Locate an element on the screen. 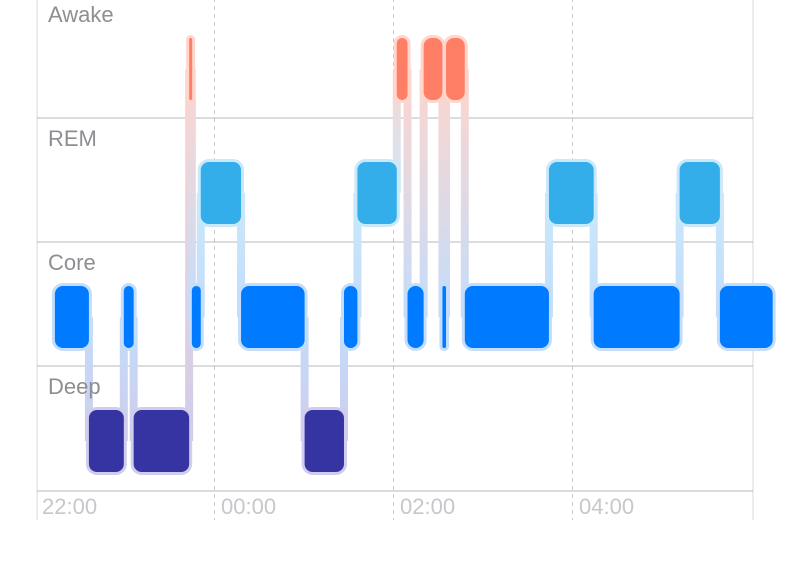 This screenshot has width=800, height=564. stage-label-core: Core is located at coordinates (72, 262).